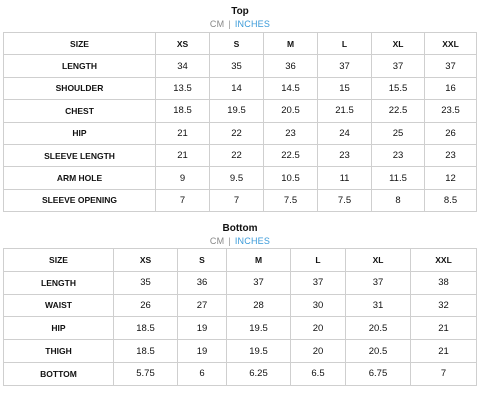 The width and height of the screenshot is (480, 404). What do you see at coordinates (202, 328) in the screenshot?
I see `measurement-value: 19` at bounding box center [202, 328].